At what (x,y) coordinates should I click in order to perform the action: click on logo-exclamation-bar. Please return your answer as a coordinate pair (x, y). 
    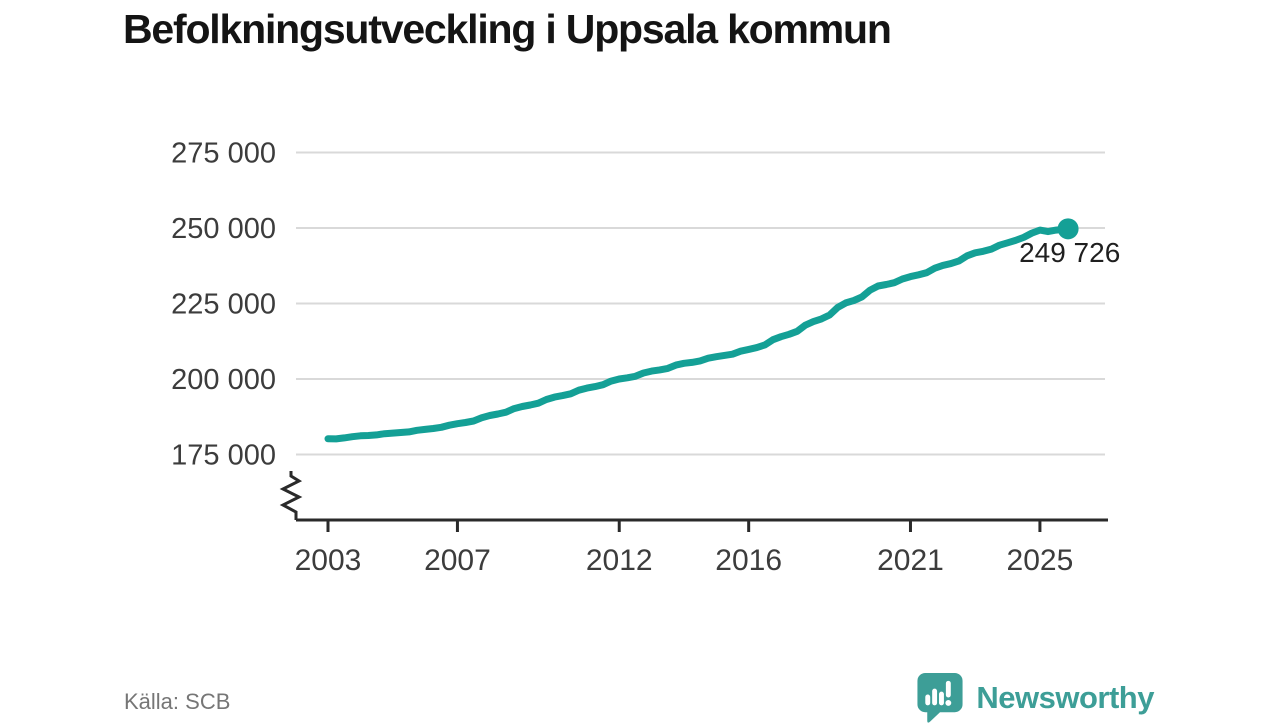
    Looking at the image, I should click on (949, 689).